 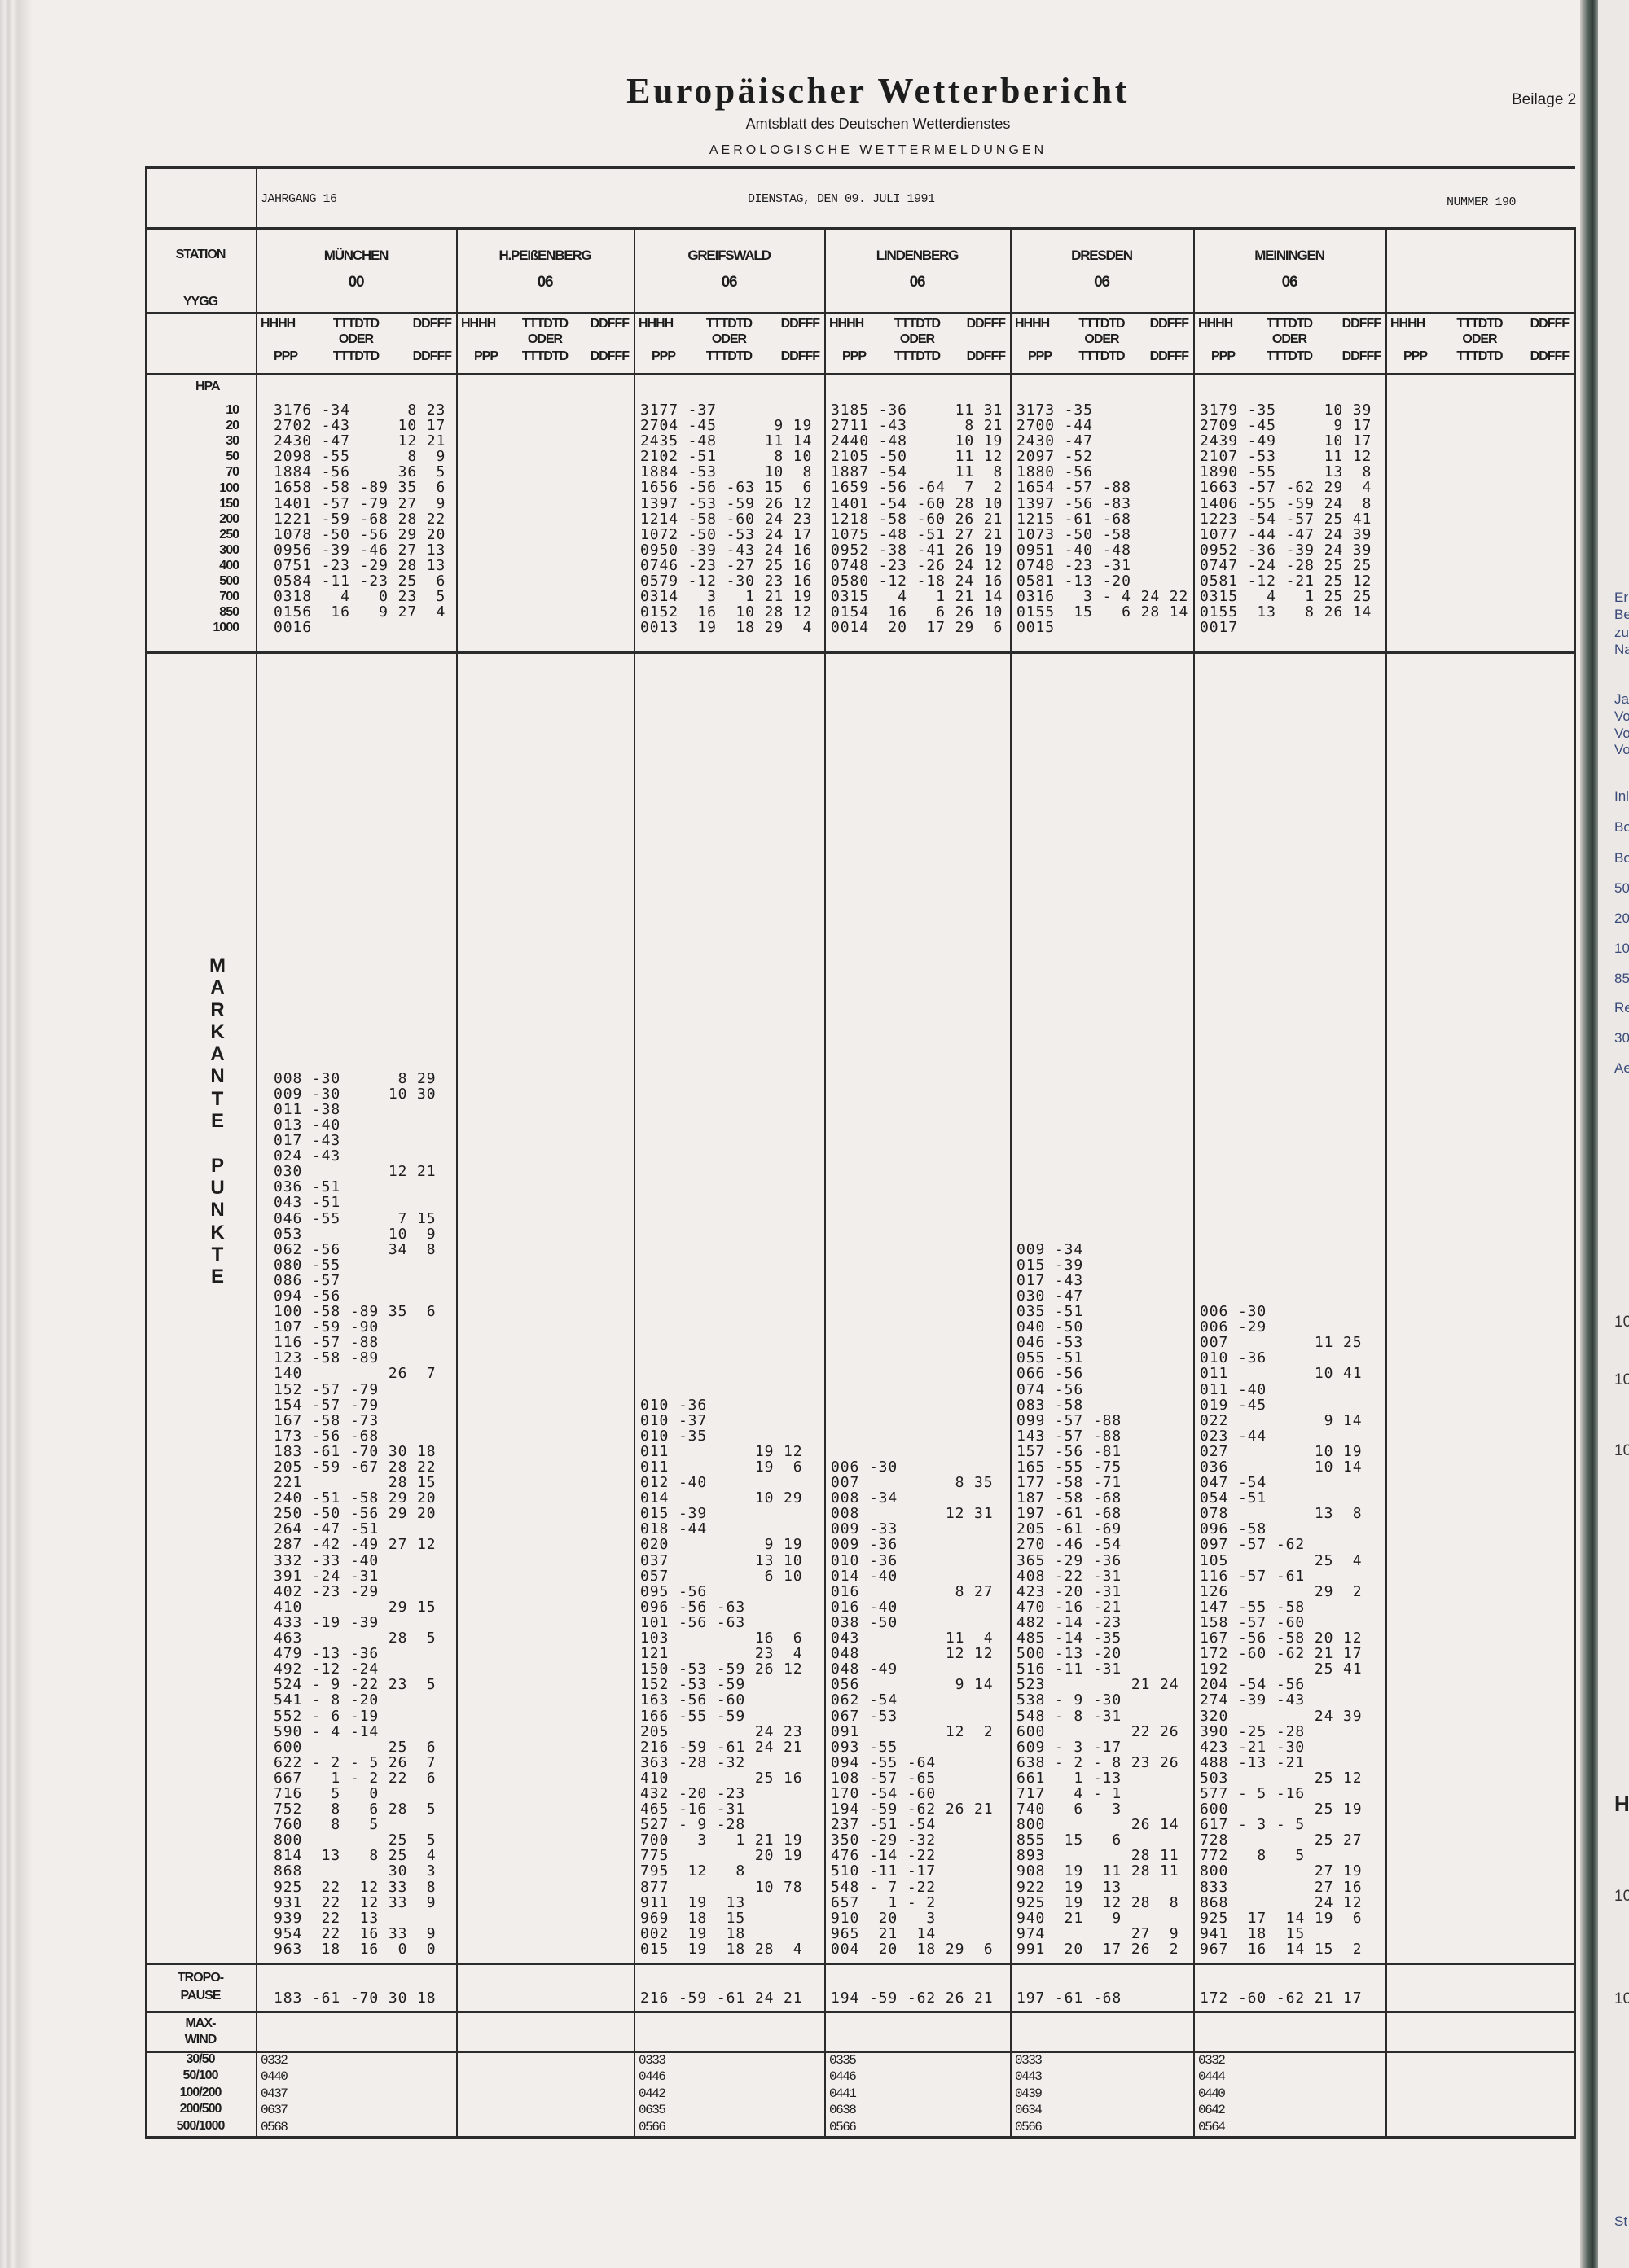 What do you see at coordinates (918, 255) in the screenshot?
I see `station-name: LINDENBERG` at bounding box center [918, 255].